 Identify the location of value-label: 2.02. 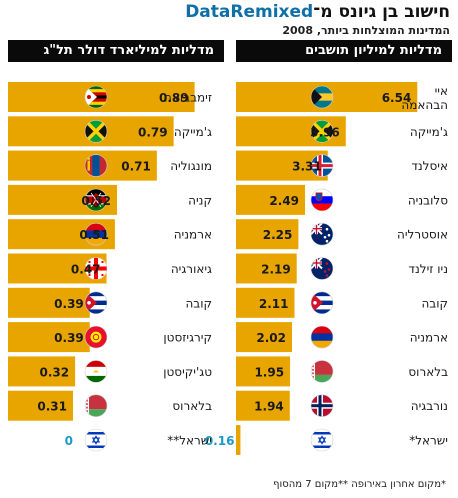
(271, 338).